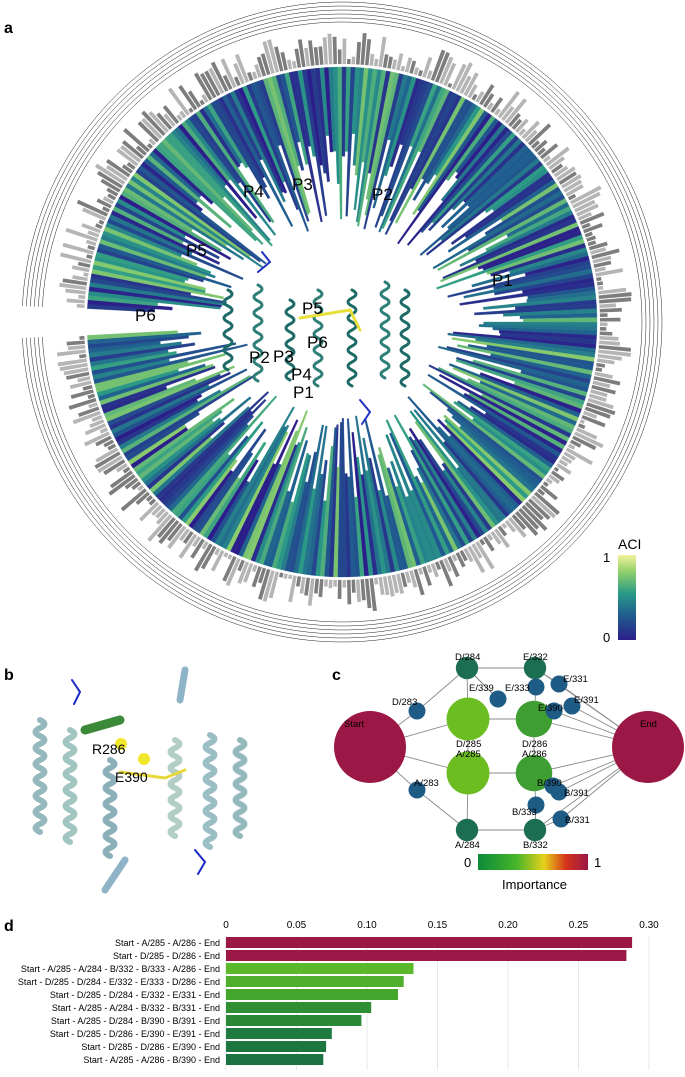 The image size is (685, 1077). I want to click on pocket-label-inner: P1, so click(303, 392).